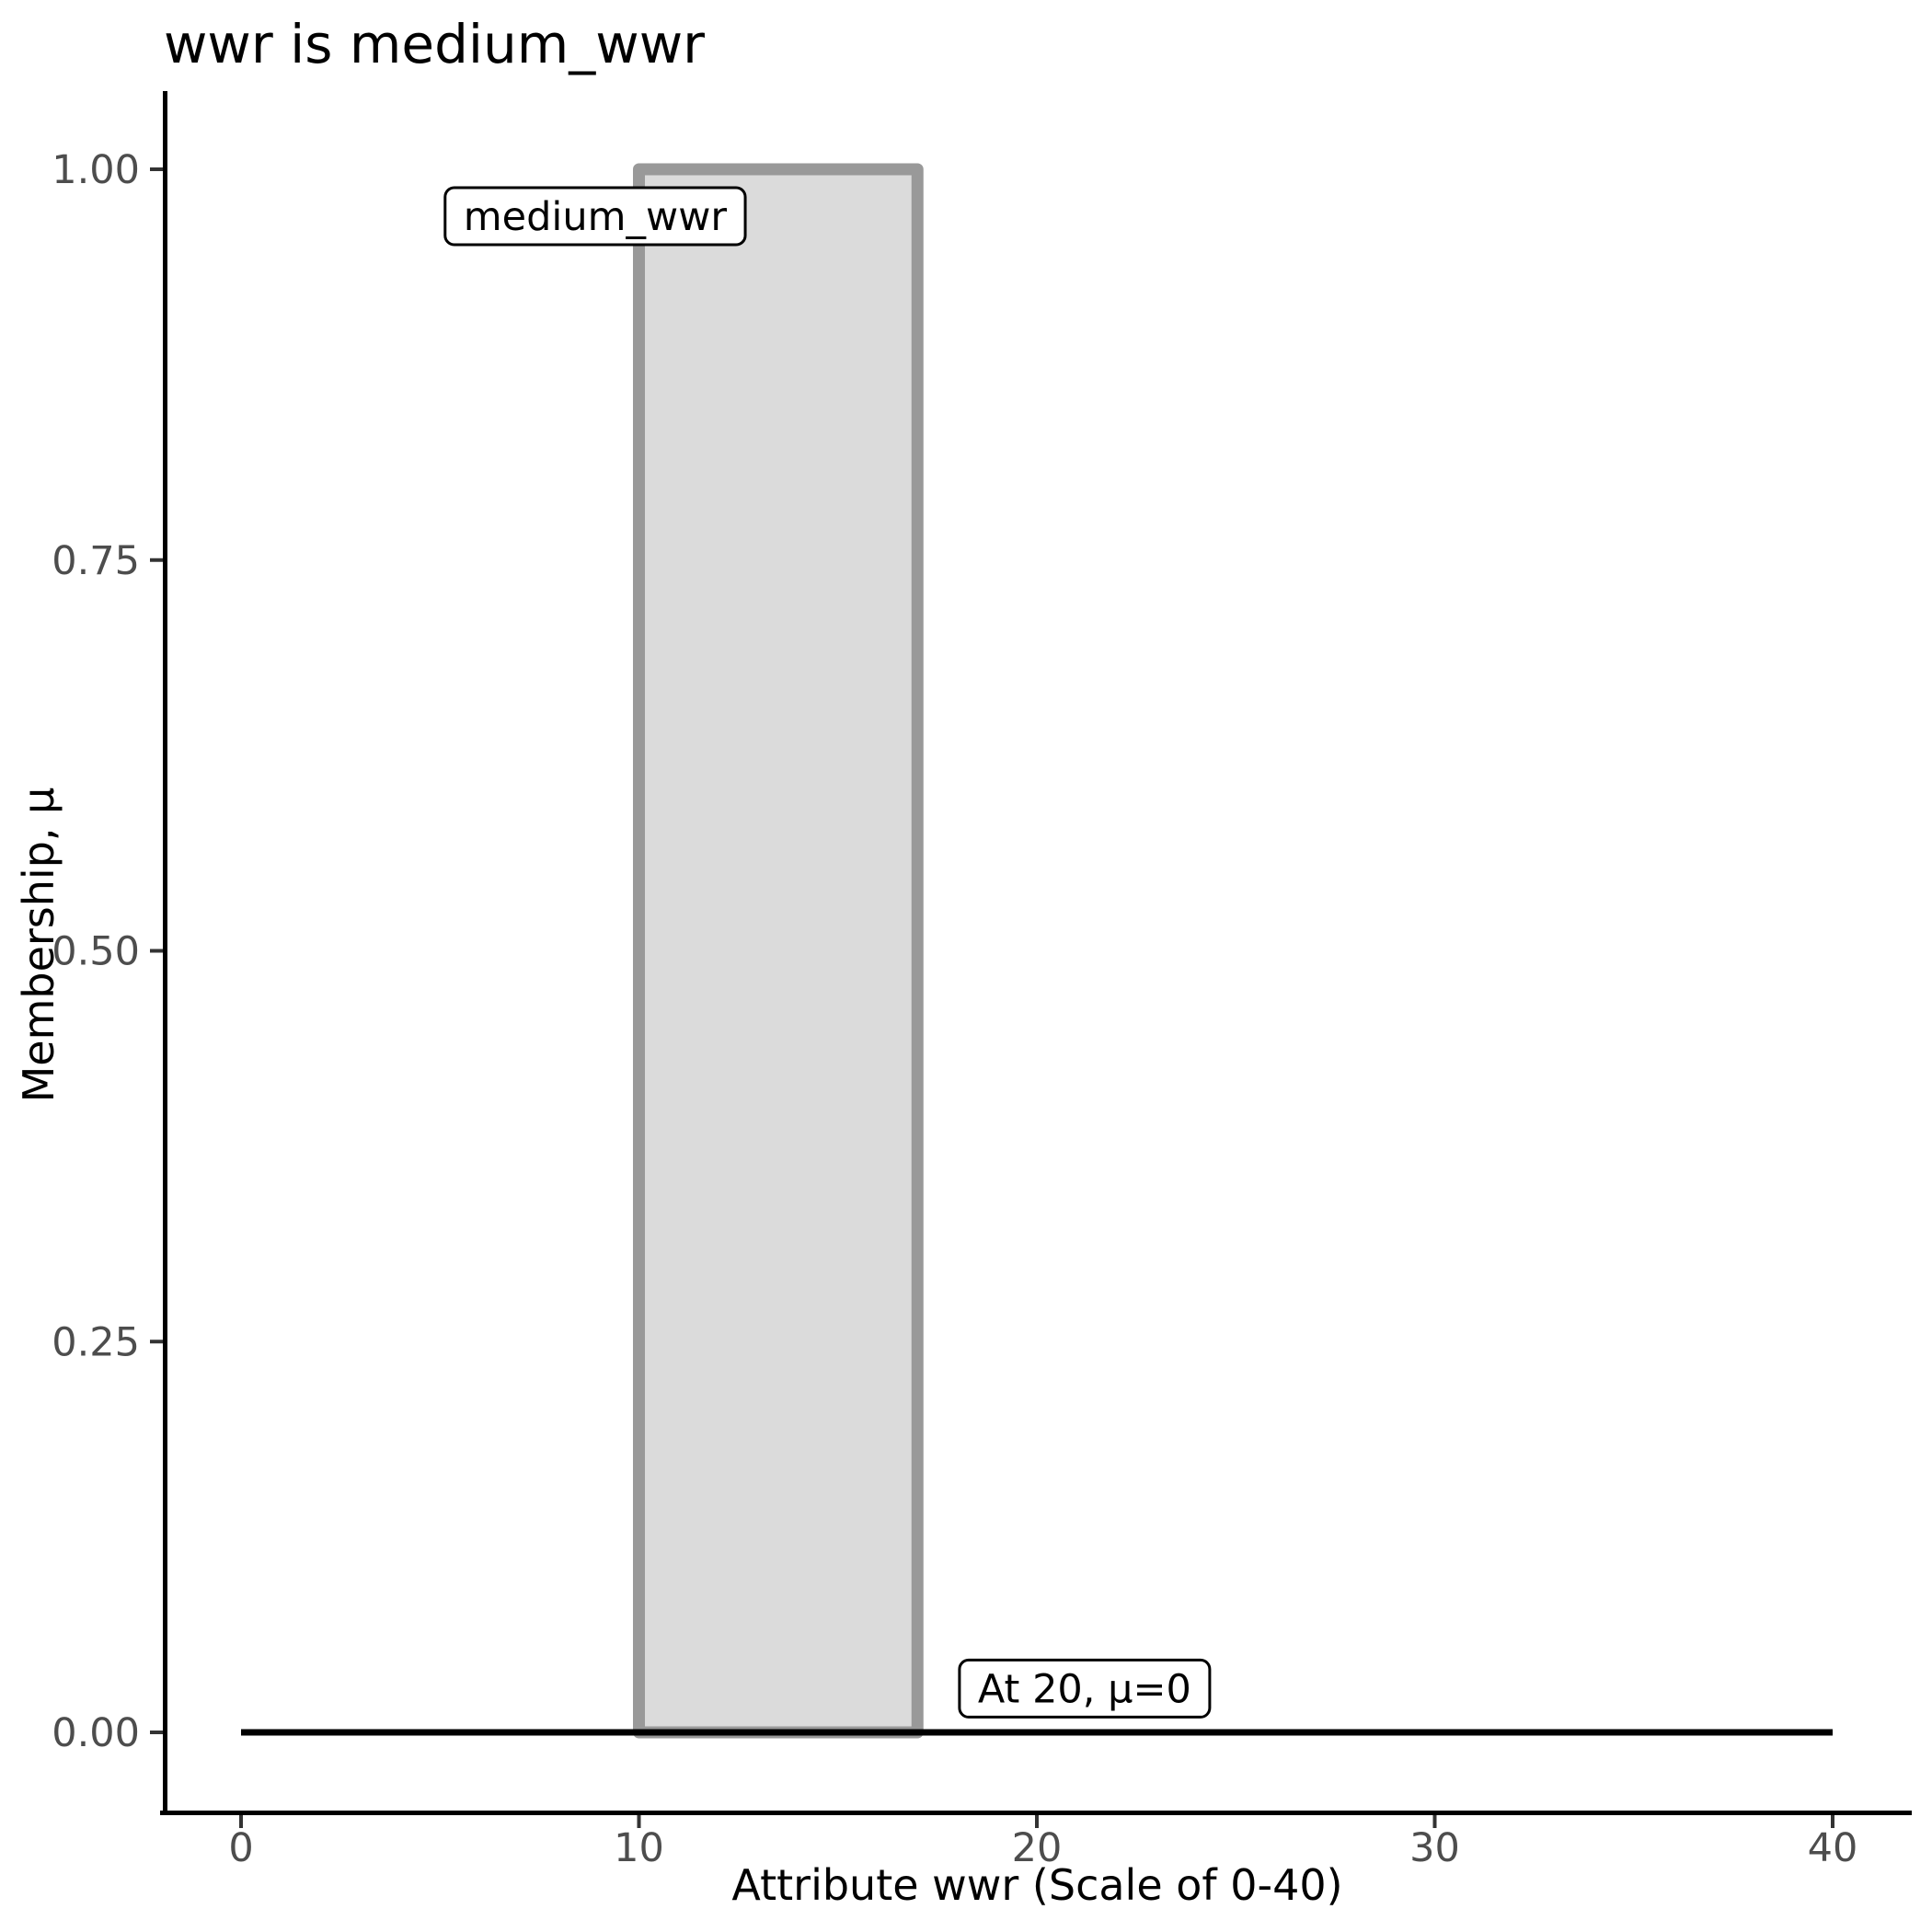  I want to click on x-tick-label: 0, so click(241, 1848).